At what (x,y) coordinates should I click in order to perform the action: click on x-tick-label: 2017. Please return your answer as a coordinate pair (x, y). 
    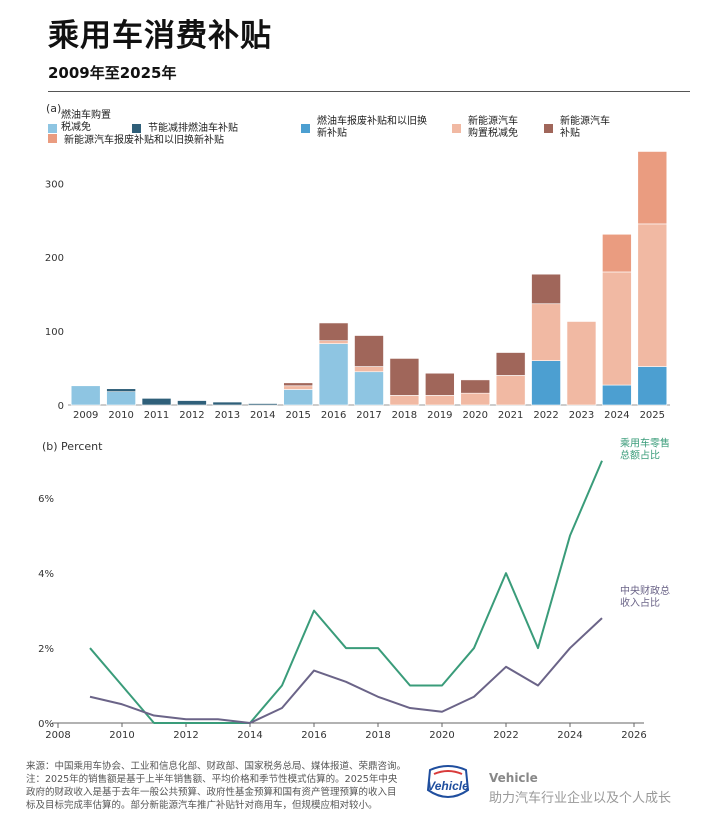
    Looking at the image, I should click on (368, 415).